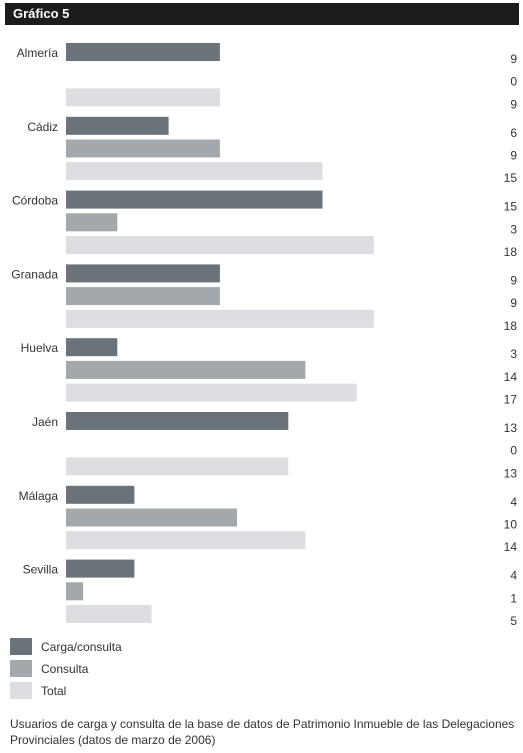 Image resolution: width=523 pixels, height=753 pixels. Describe the element at coordinates (34, 274) in the screenshot. I see `category-label-granada: Granada` at that location.